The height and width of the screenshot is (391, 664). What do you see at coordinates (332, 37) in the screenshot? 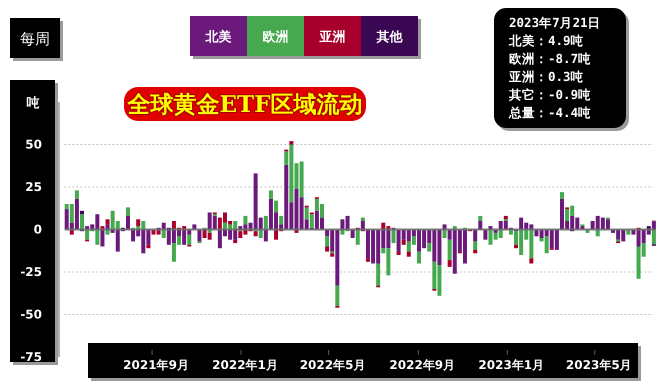
I see `text: 亚洲` at bounding box center [332, 37].